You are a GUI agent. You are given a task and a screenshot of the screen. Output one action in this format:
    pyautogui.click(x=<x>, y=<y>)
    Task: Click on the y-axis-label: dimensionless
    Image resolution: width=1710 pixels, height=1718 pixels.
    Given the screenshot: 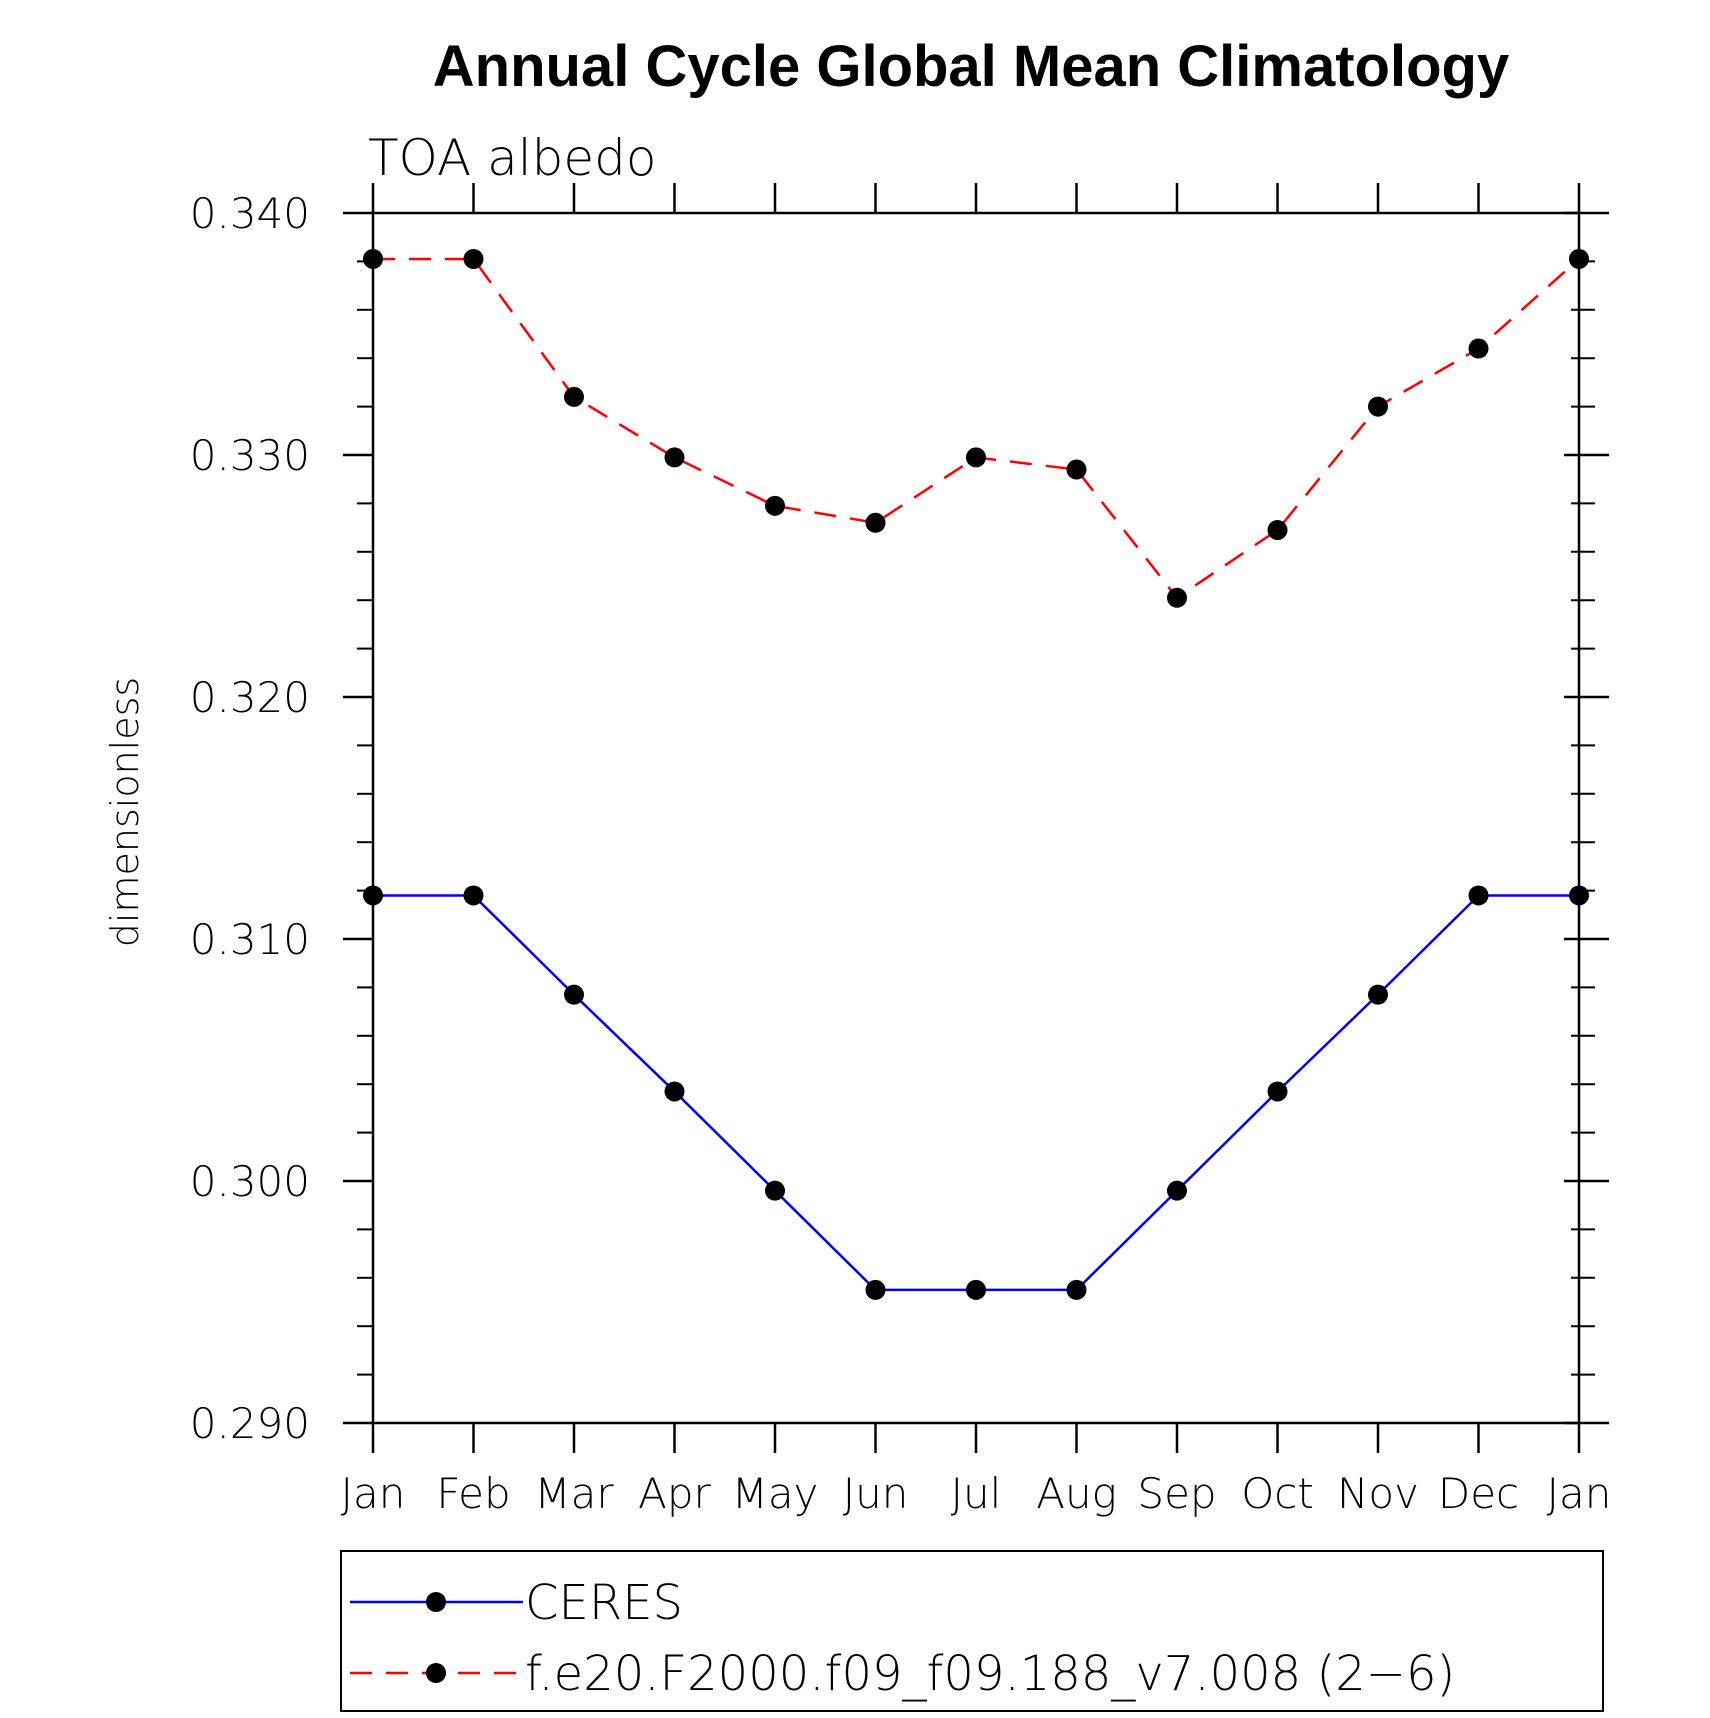 What is the action you would take?
    pyautogui.click(x=125, y=812)
    